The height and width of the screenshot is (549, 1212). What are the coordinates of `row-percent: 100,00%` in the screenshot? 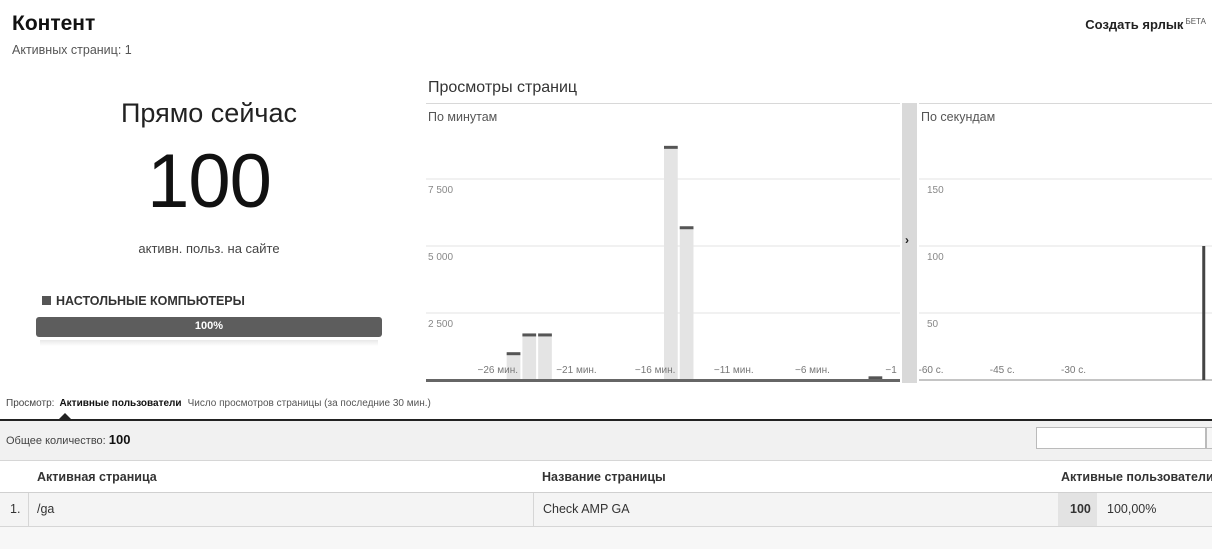 It's located at (1132, 509).